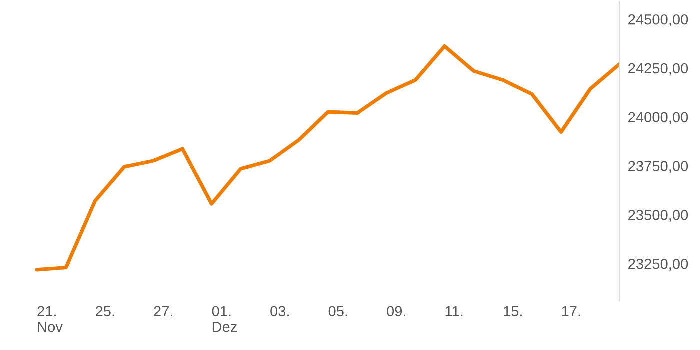 This screenshot has width=700, height=350. Describe the element at coordinates (513, 311) in the screenshot. I see `x-tick-label: 15.` at that location.